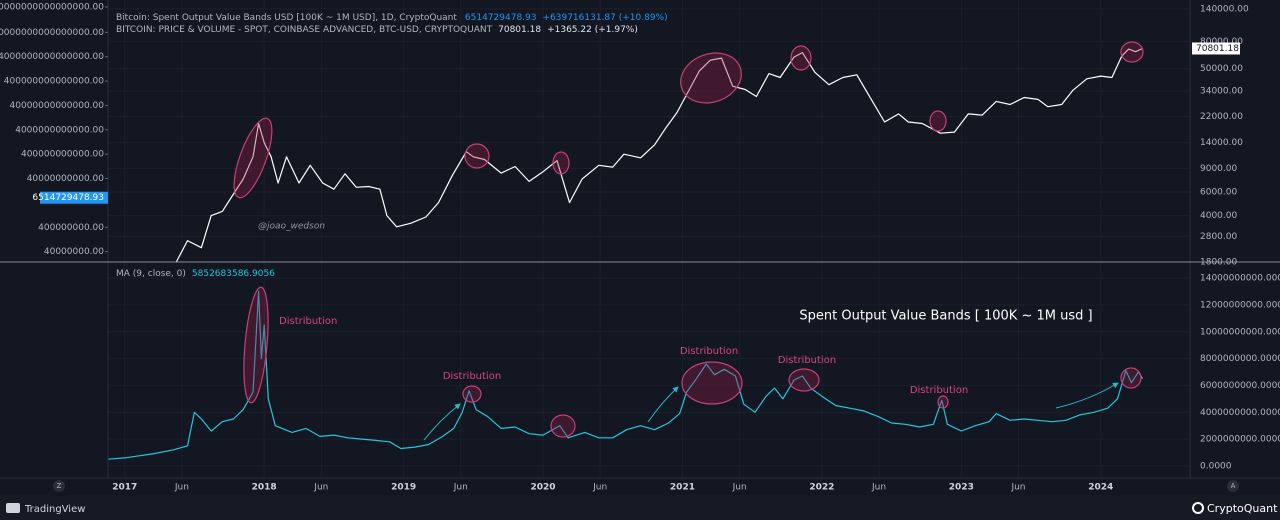  I want to click on watermark: @joao_wedson, so click(291, 227).